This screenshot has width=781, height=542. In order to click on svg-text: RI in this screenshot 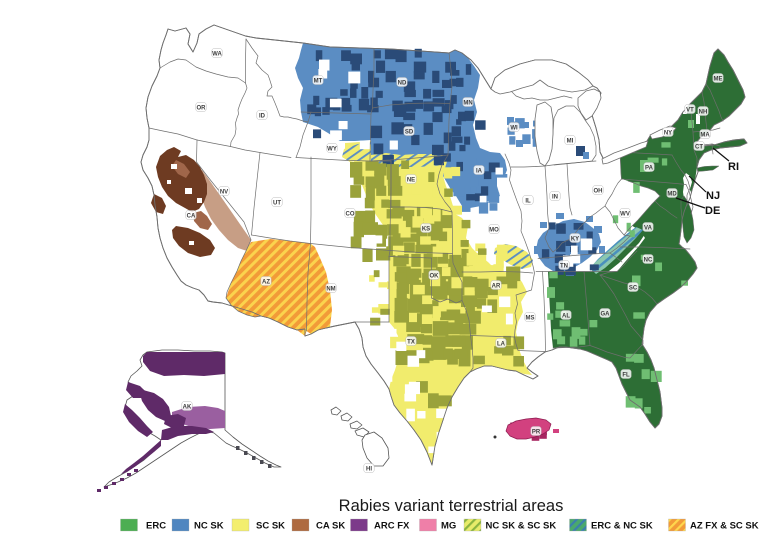, I will do `click(733, 167)`.